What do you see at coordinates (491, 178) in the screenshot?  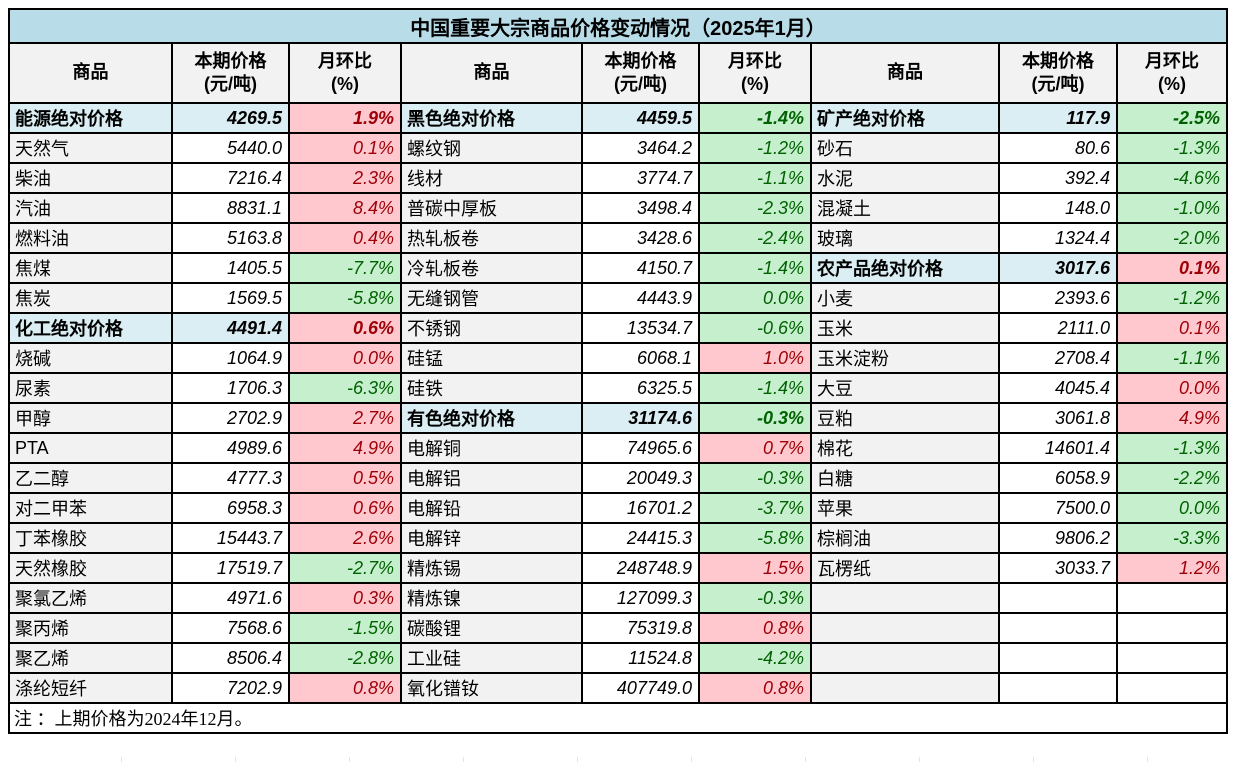 I see `commodity-cell: 线材` at bounding box center [491, 178].